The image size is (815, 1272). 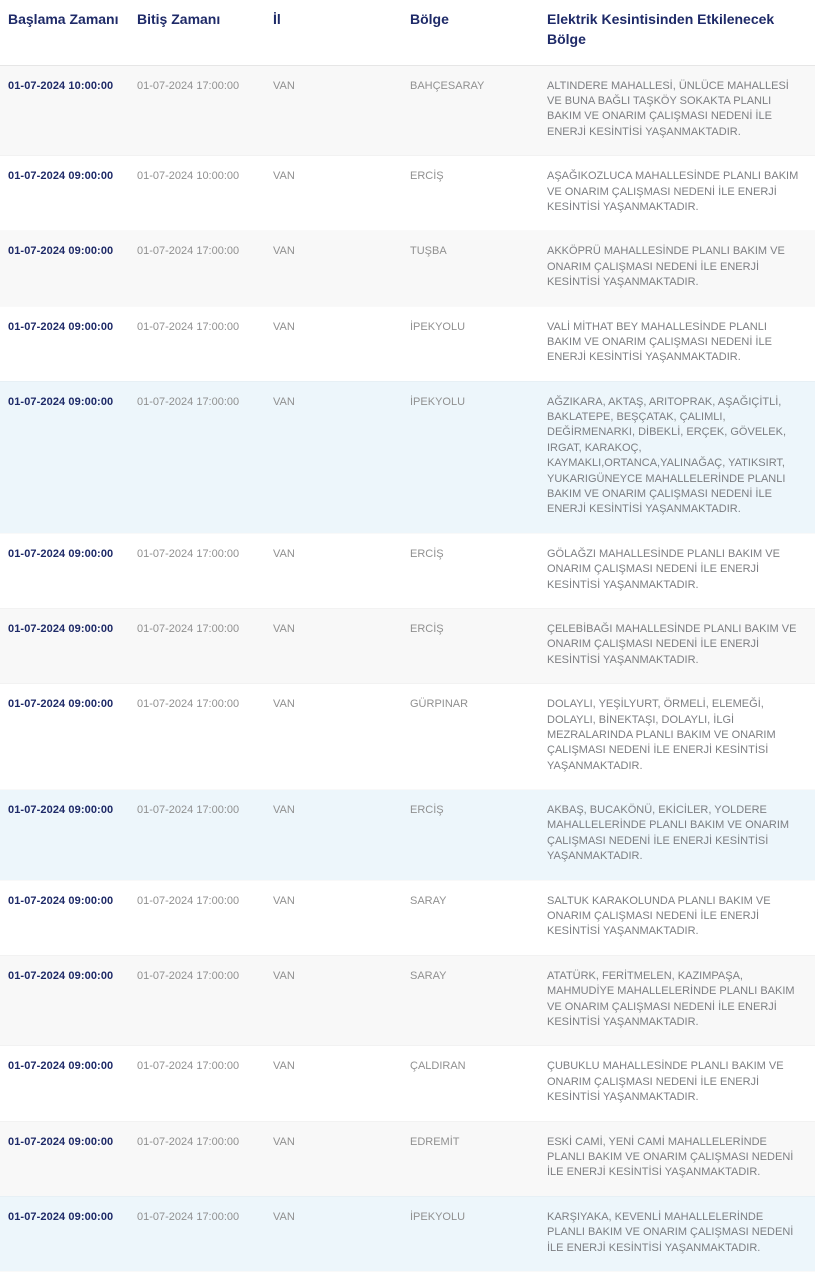 What do you see at coordinates (438, 1066) in the screenshot?
I see `cell-district: ÇALDIRAN` at bounding box center [438, 1066].